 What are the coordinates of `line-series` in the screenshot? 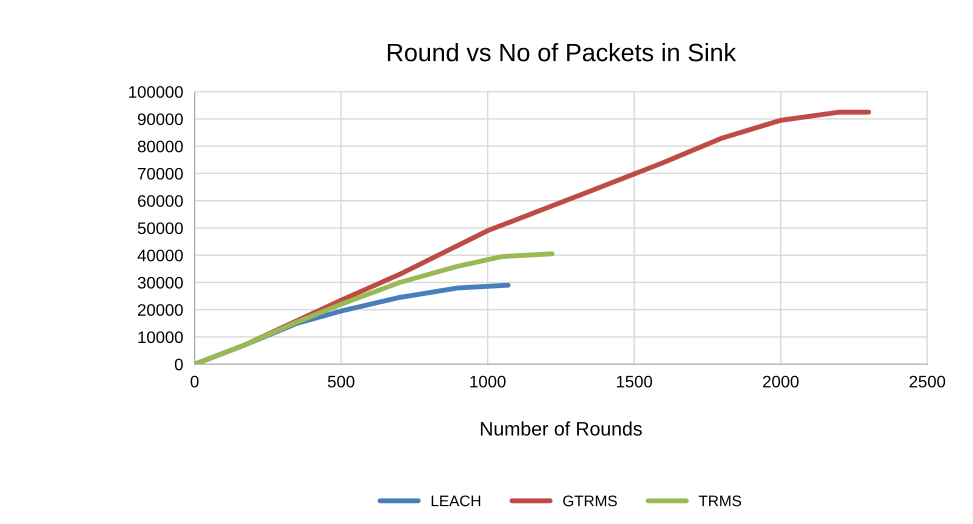 It's located at (374, 307).